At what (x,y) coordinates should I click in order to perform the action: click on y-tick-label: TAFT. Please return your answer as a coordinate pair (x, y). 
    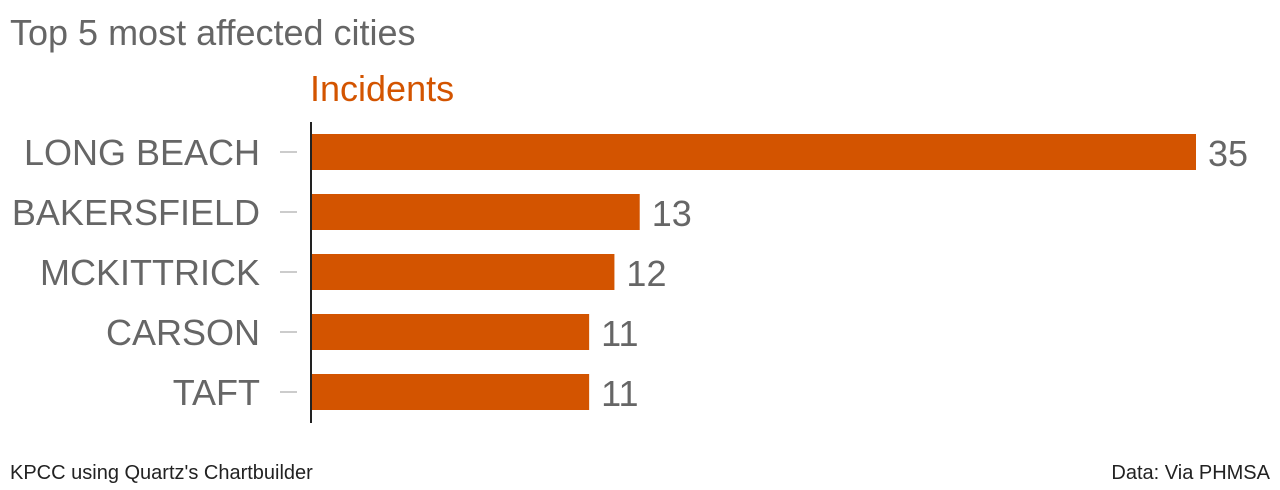
    Looking at the image, I should click on (216, 392).